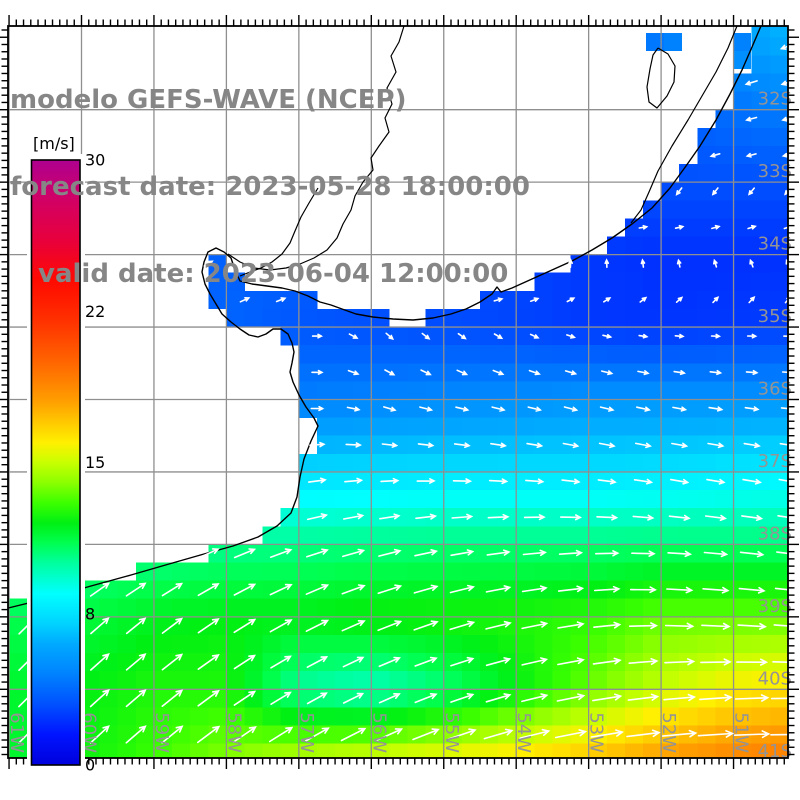 The height and width of the screenshot is (800, 800). What do you see at coordinates (66, 455) in the screenshot?
I see `colorbar: [m/s] 30 22 15 8 0` at bounding box center [66, 455].